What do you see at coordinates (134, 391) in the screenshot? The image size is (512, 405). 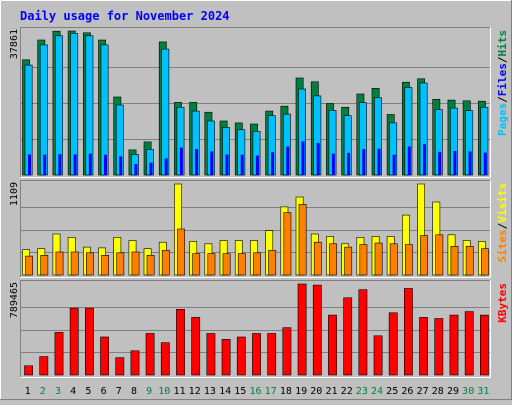 I see `x-tick-label-day-8: 8` at bounding box center [134, 391].